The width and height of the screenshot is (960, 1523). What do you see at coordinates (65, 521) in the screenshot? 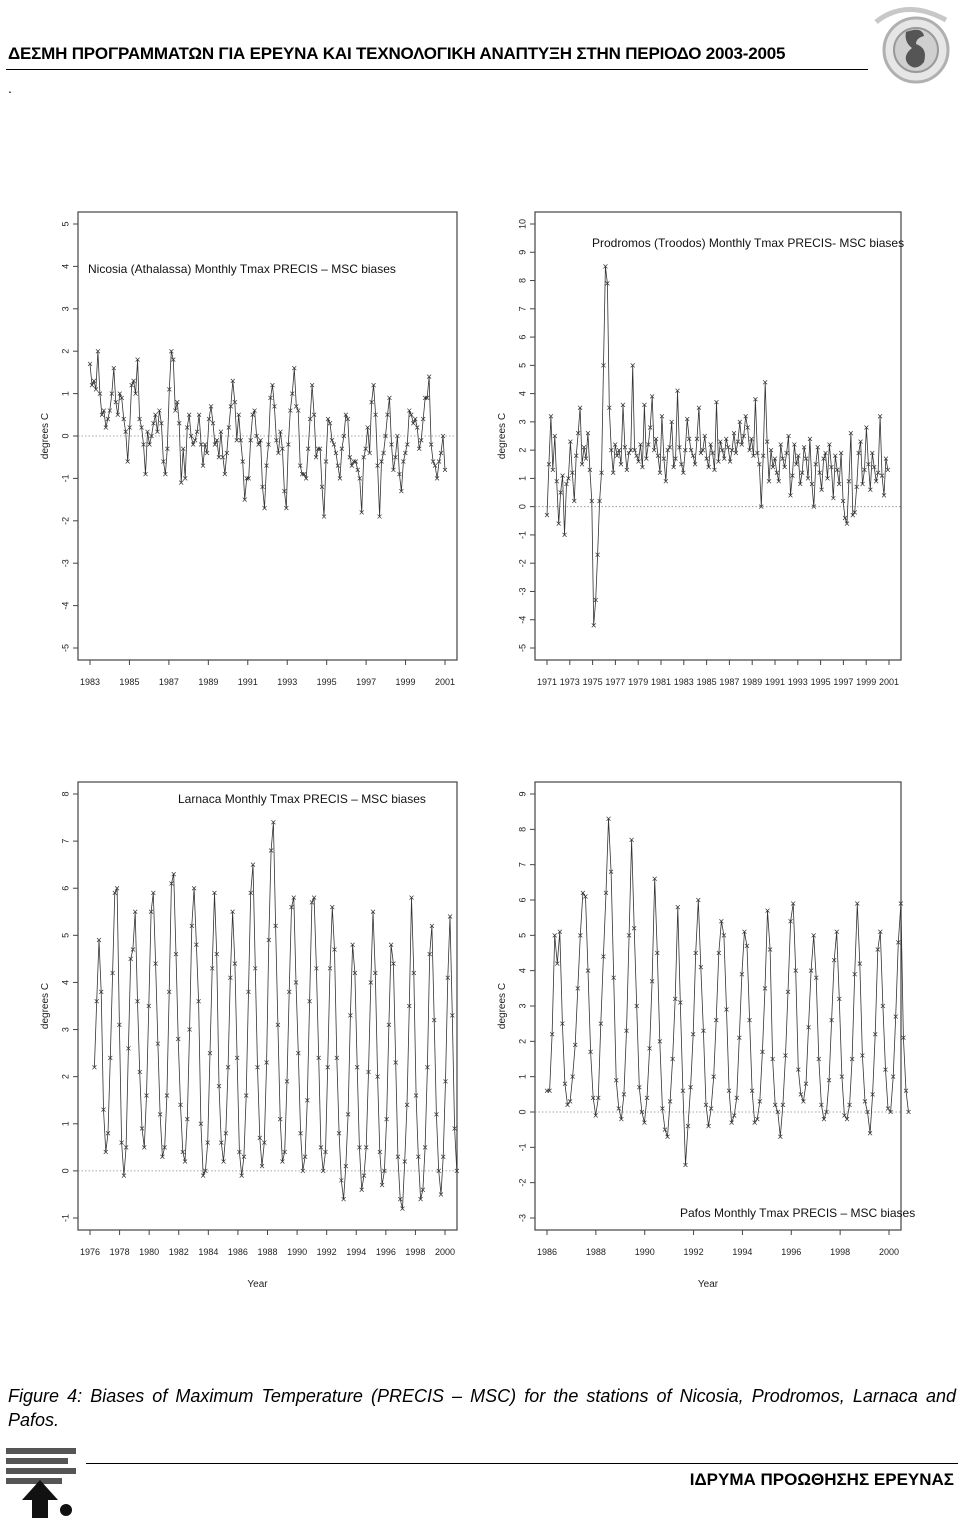
I see `panel-0-ytick-label: -2` at bounding box center [65, 521].